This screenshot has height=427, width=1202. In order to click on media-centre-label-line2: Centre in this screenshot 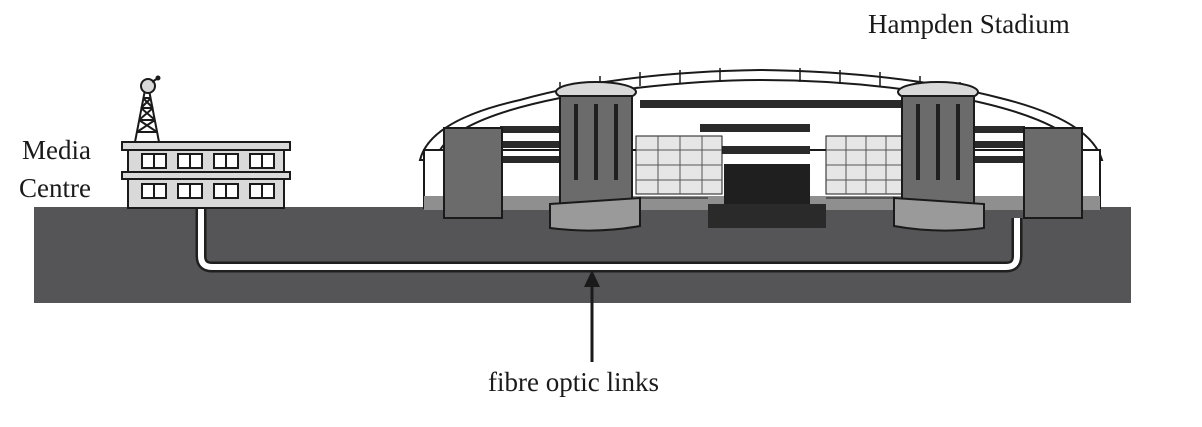, I will do `click(55, 188)`.